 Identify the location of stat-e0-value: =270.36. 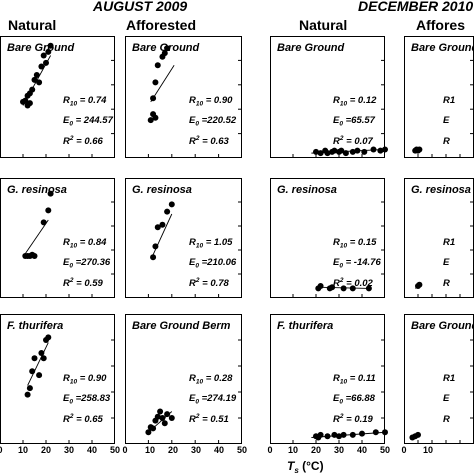
(92, 262).